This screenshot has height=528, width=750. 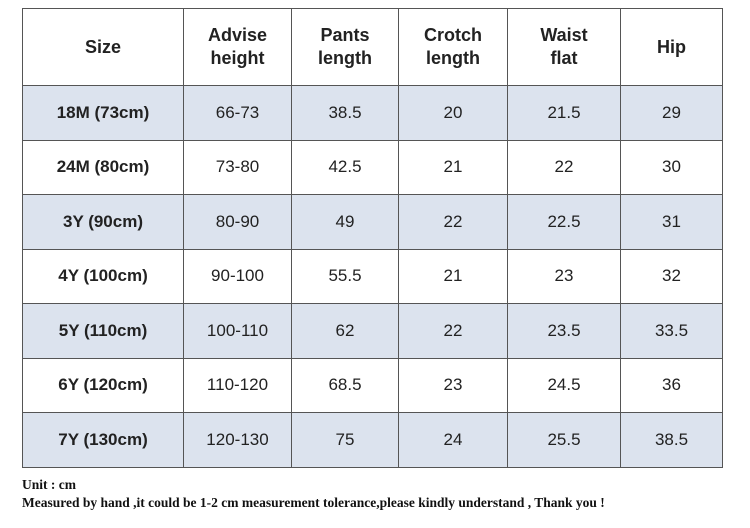 I want to click on size-cell: 4Y (100cm), so click(x=103, y=276).